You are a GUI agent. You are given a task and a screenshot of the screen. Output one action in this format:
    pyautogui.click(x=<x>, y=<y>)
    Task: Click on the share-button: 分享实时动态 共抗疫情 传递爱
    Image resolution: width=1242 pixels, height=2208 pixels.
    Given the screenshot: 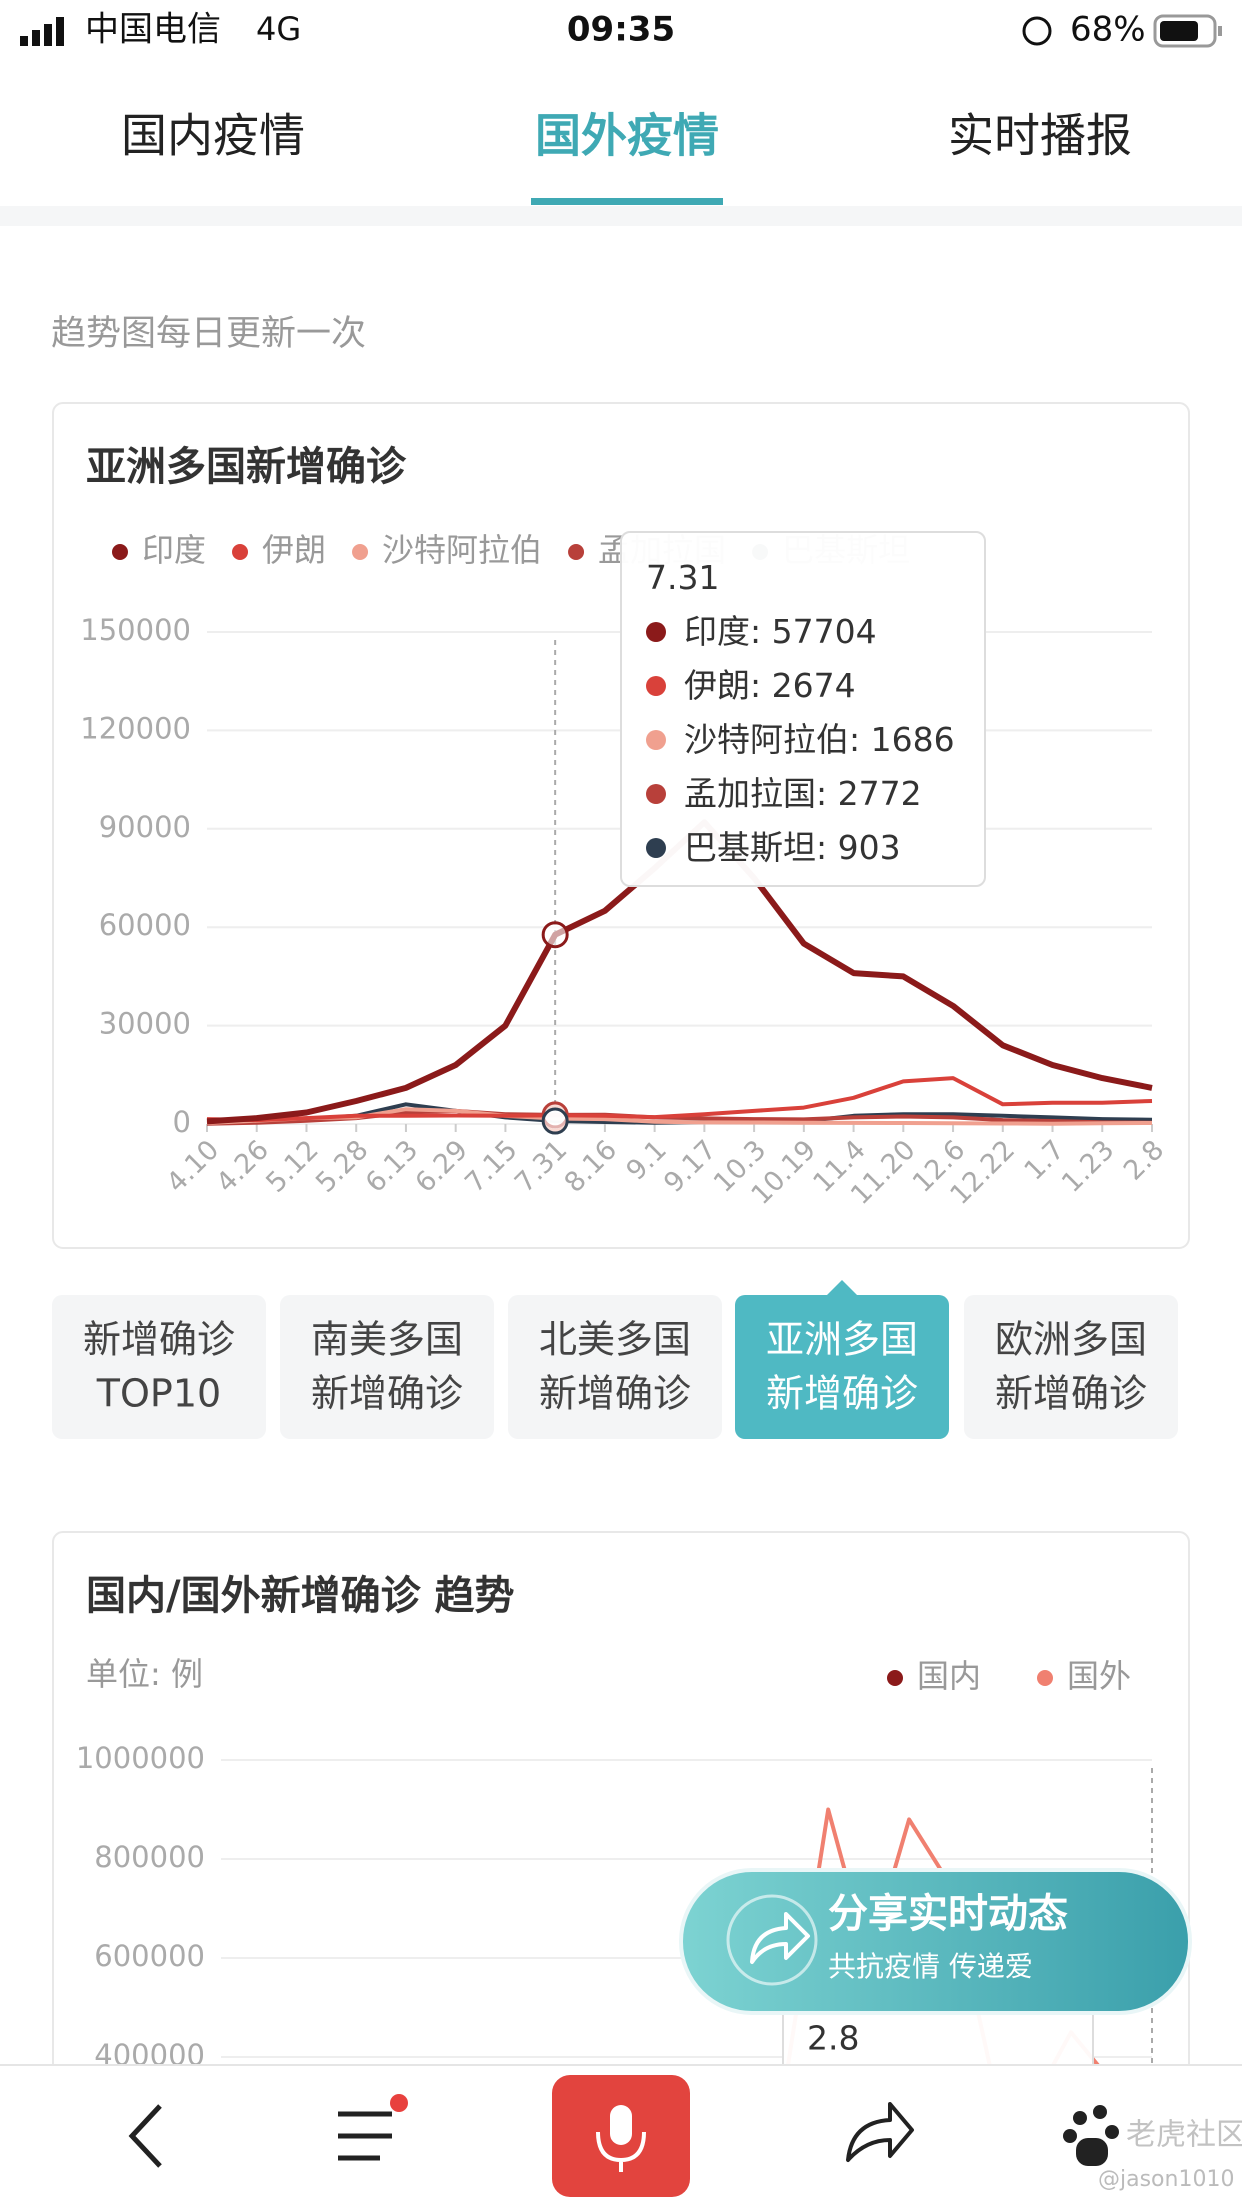 What is the action you would take?
    pyautogui.click(x=935, y=1941)
    